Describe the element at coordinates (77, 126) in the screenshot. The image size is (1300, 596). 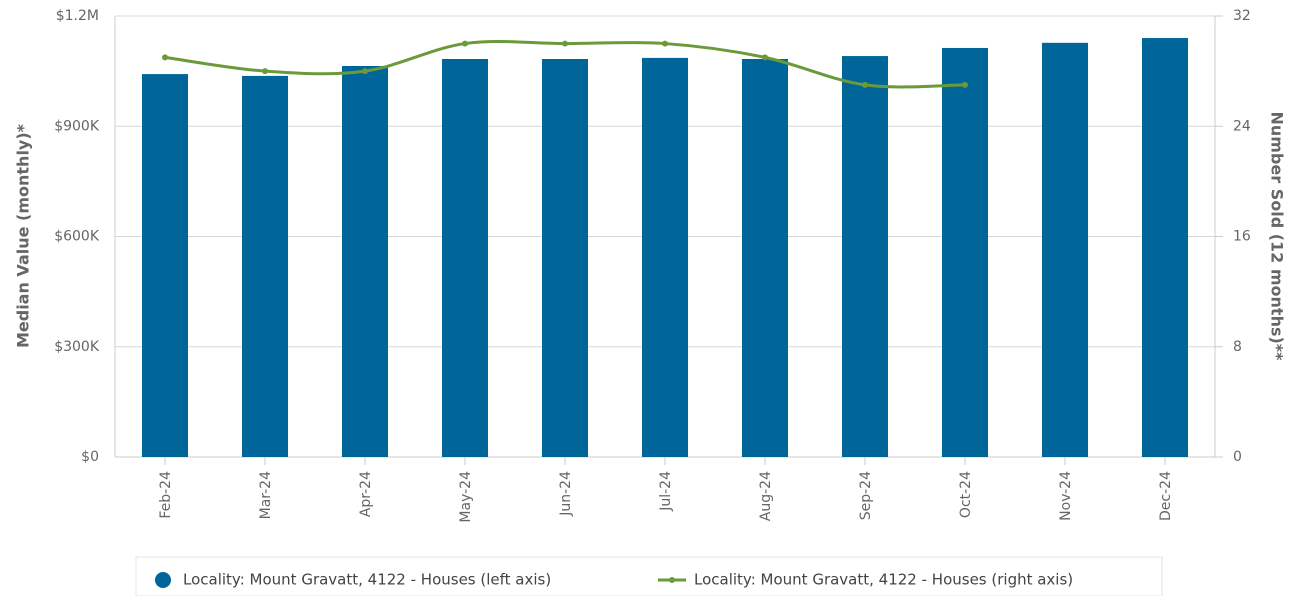
I see `y-tick-label: $900K` at that location.